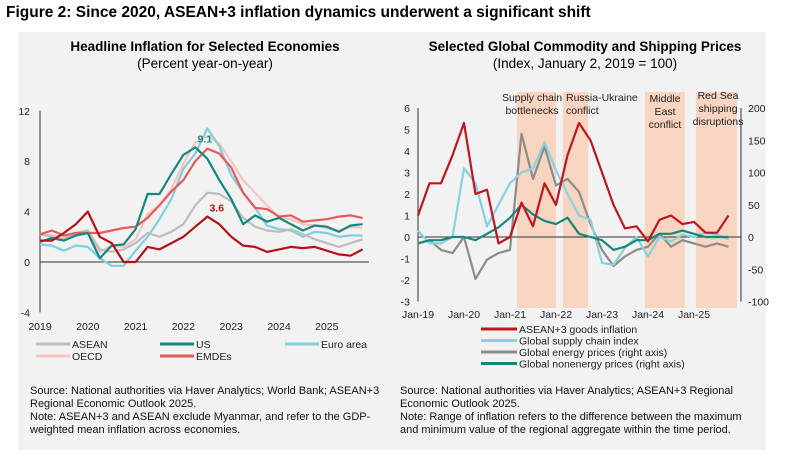 The height and width of the screenshot is (450, 800). What do you see at coordinates (214, 357) in the screenshot?
I see `left-legend-label: EMDEs` at bounding box center [214, 357].